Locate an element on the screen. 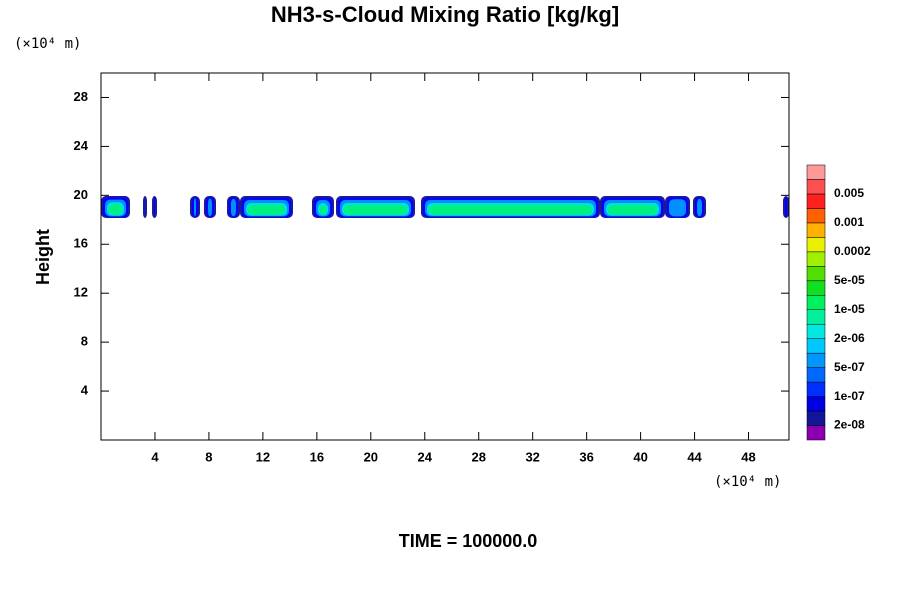 Image resolution: width=900 pixels, height=605 pixels. x-tick-label: 40 is located at coordinates (640, 456).